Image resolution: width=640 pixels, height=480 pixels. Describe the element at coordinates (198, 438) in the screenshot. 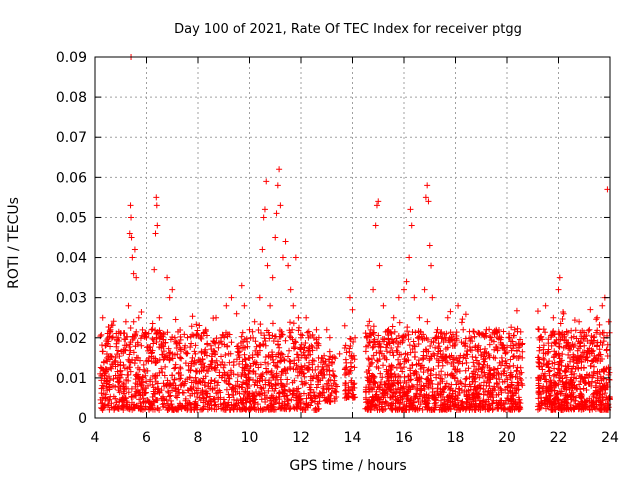

I see `x-tick-label: 8` at that location.